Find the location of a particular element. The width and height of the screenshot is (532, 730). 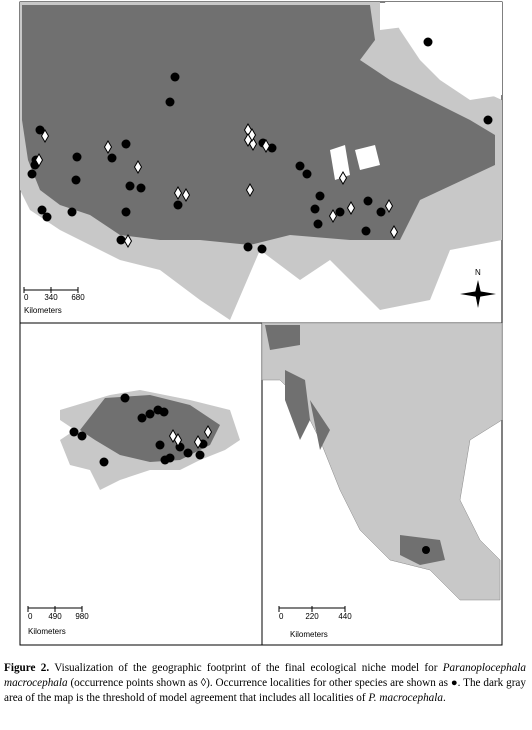

caption-text: P. macrocephala is located at coordinates (405, 698).